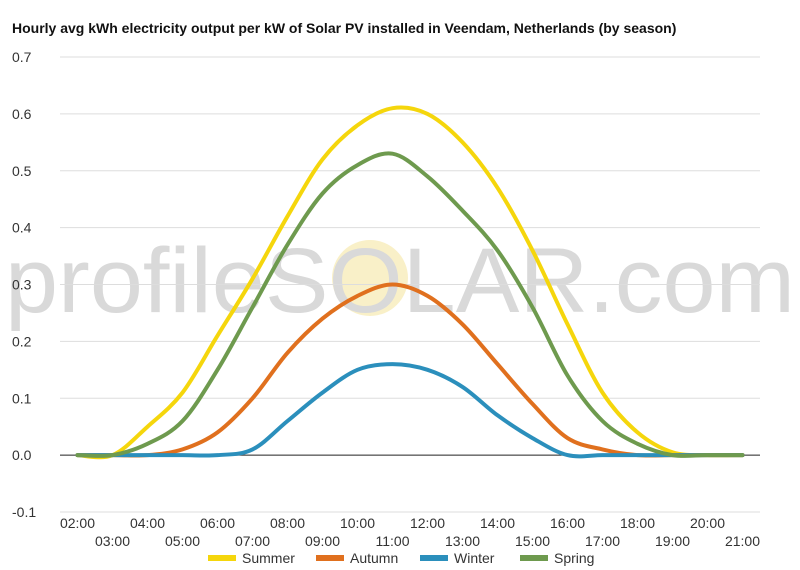 The width and height of the screenshot is (800, 570). What do you see at coordinates (112, 541) in the screenshot?
I see `x-tick-label: 03:00` at bounding box center [112, 541].